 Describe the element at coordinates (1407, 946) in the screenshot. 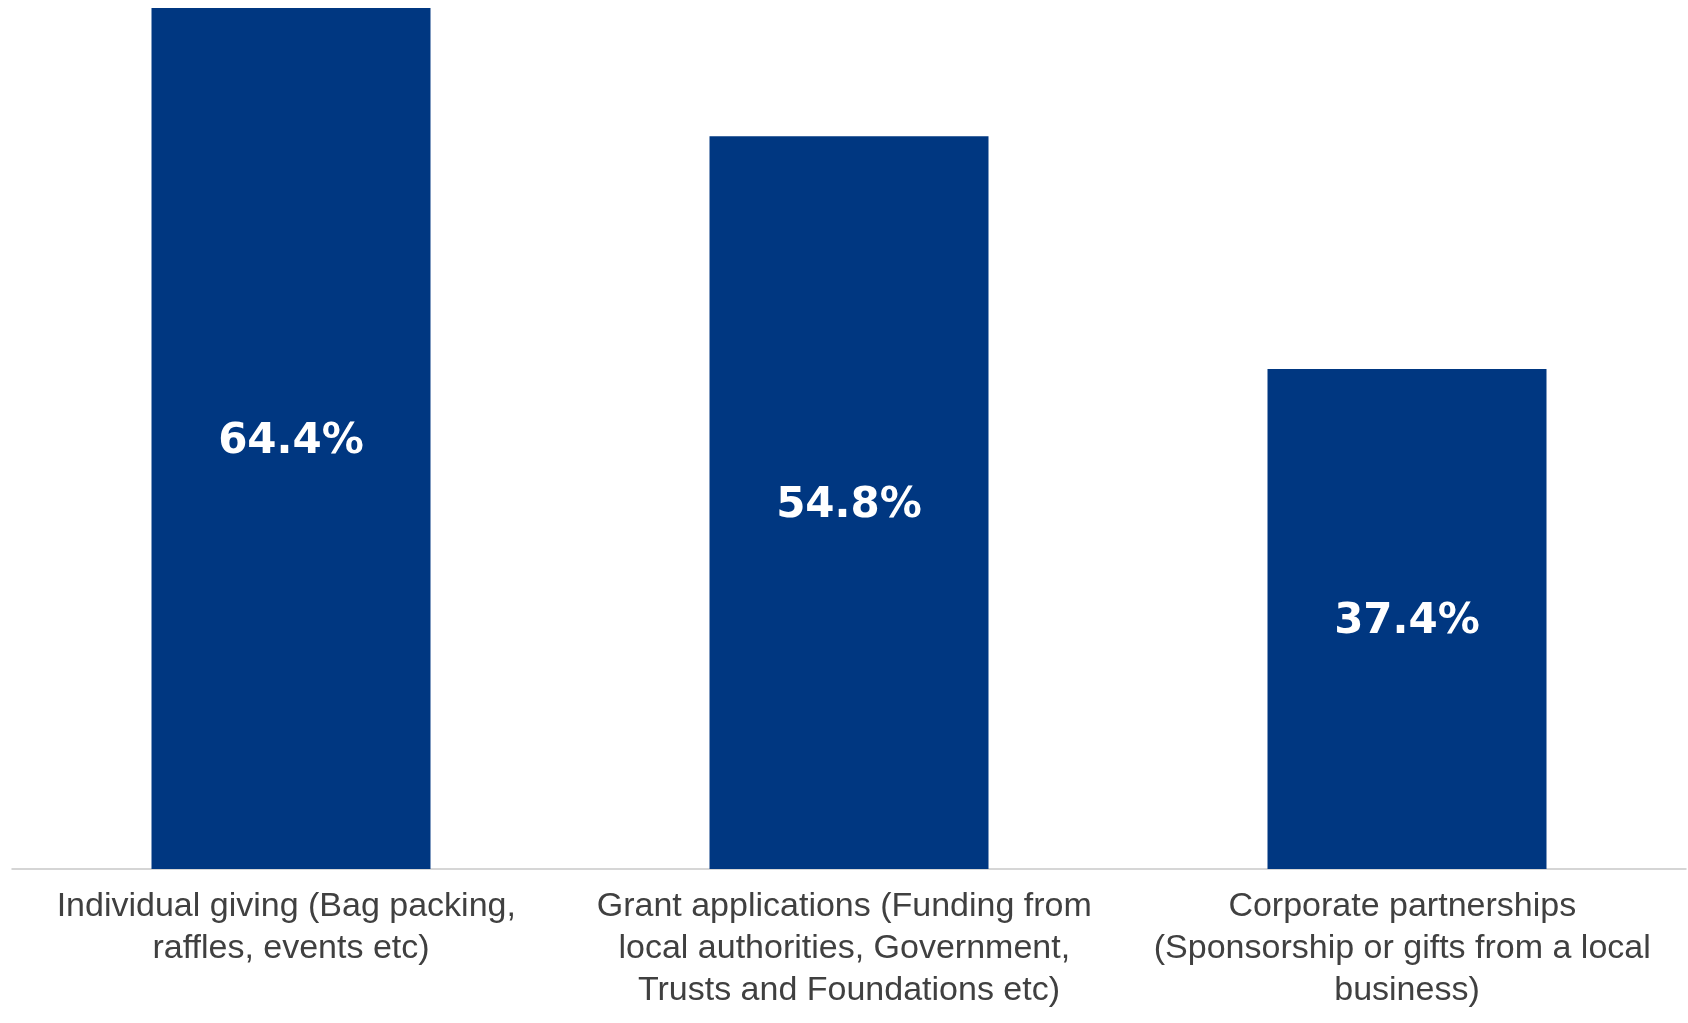

I see `x-tick-label: Corporate partnerships (Sponsorship or gifts from a local business)` at that location.